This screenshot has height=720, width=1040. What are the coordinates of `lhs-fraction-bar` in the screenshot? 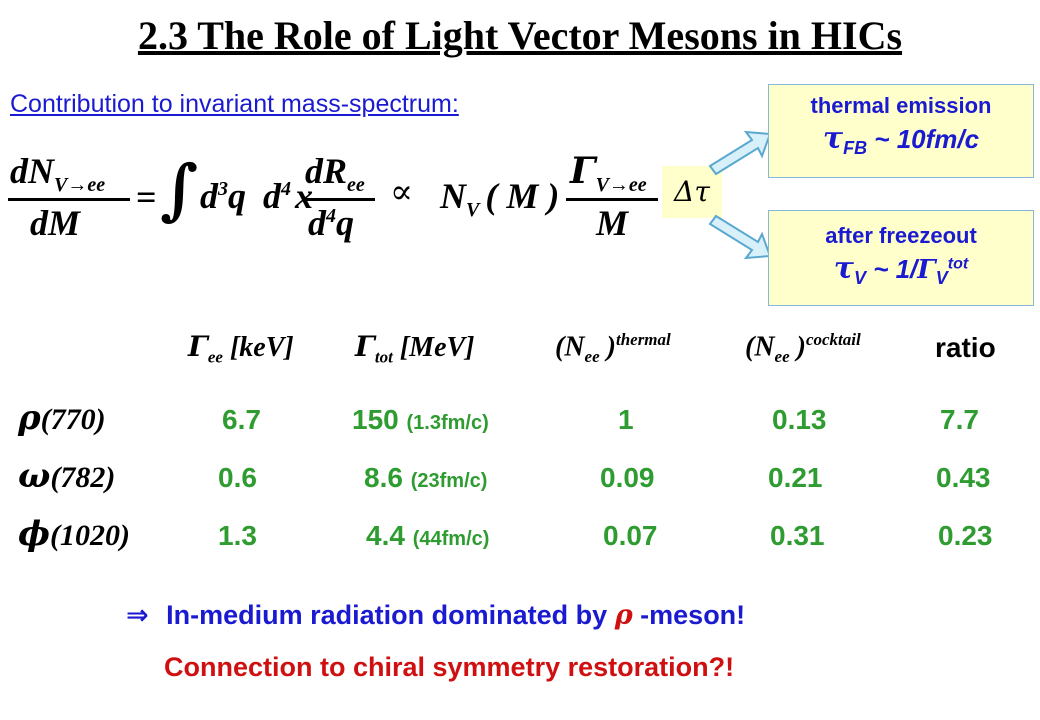 It's located at (69, 199).